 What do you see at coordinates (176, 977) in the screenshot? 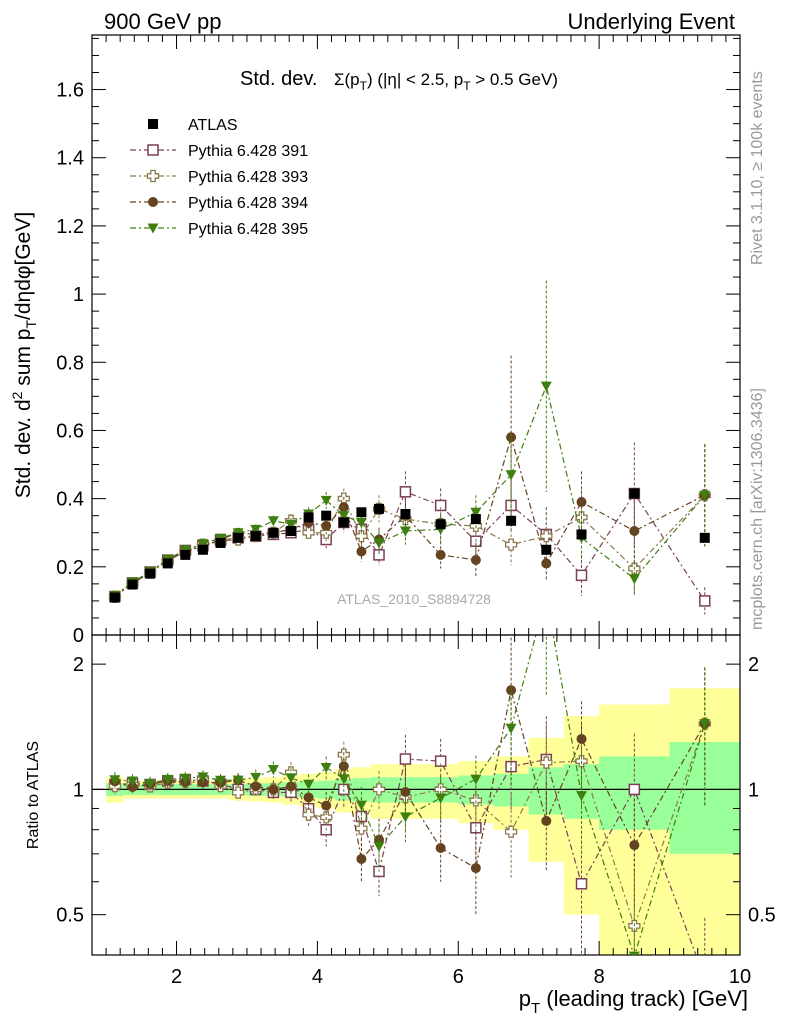
I see `x-tick-label: 2` at bounding box center [176, 977].